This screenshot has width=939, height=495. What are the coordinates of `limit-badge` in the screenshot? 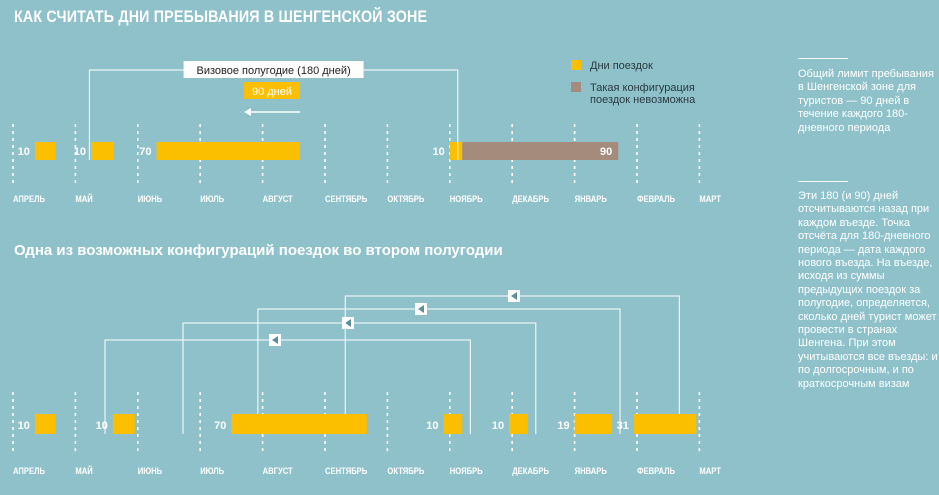 It's located at (272, 90).